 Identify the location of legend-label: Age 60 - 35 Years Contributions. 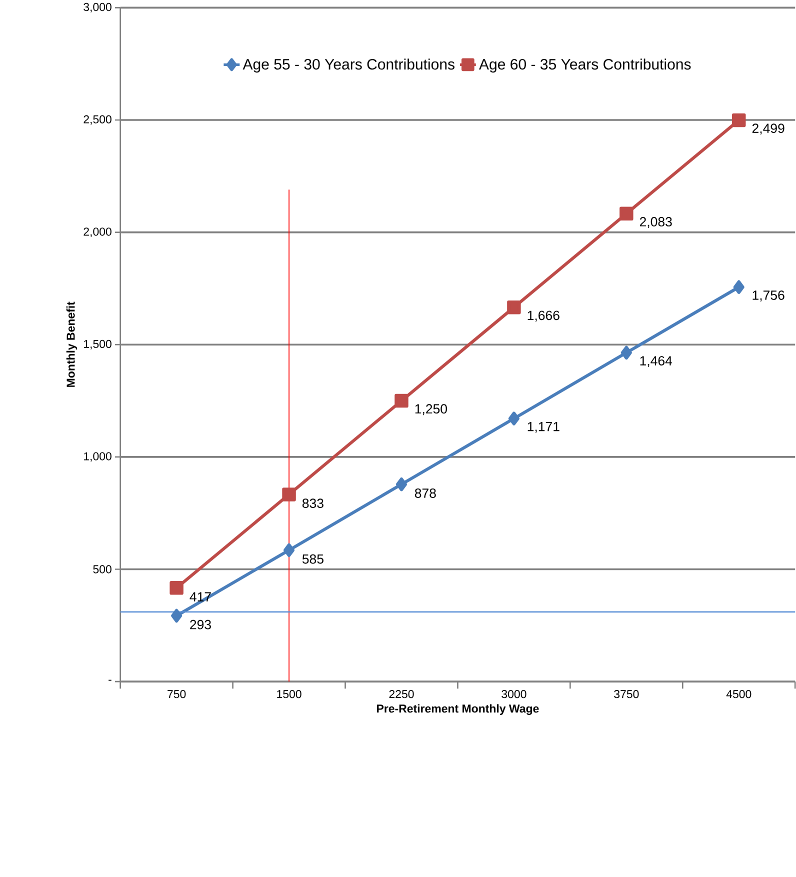
(585, 65).